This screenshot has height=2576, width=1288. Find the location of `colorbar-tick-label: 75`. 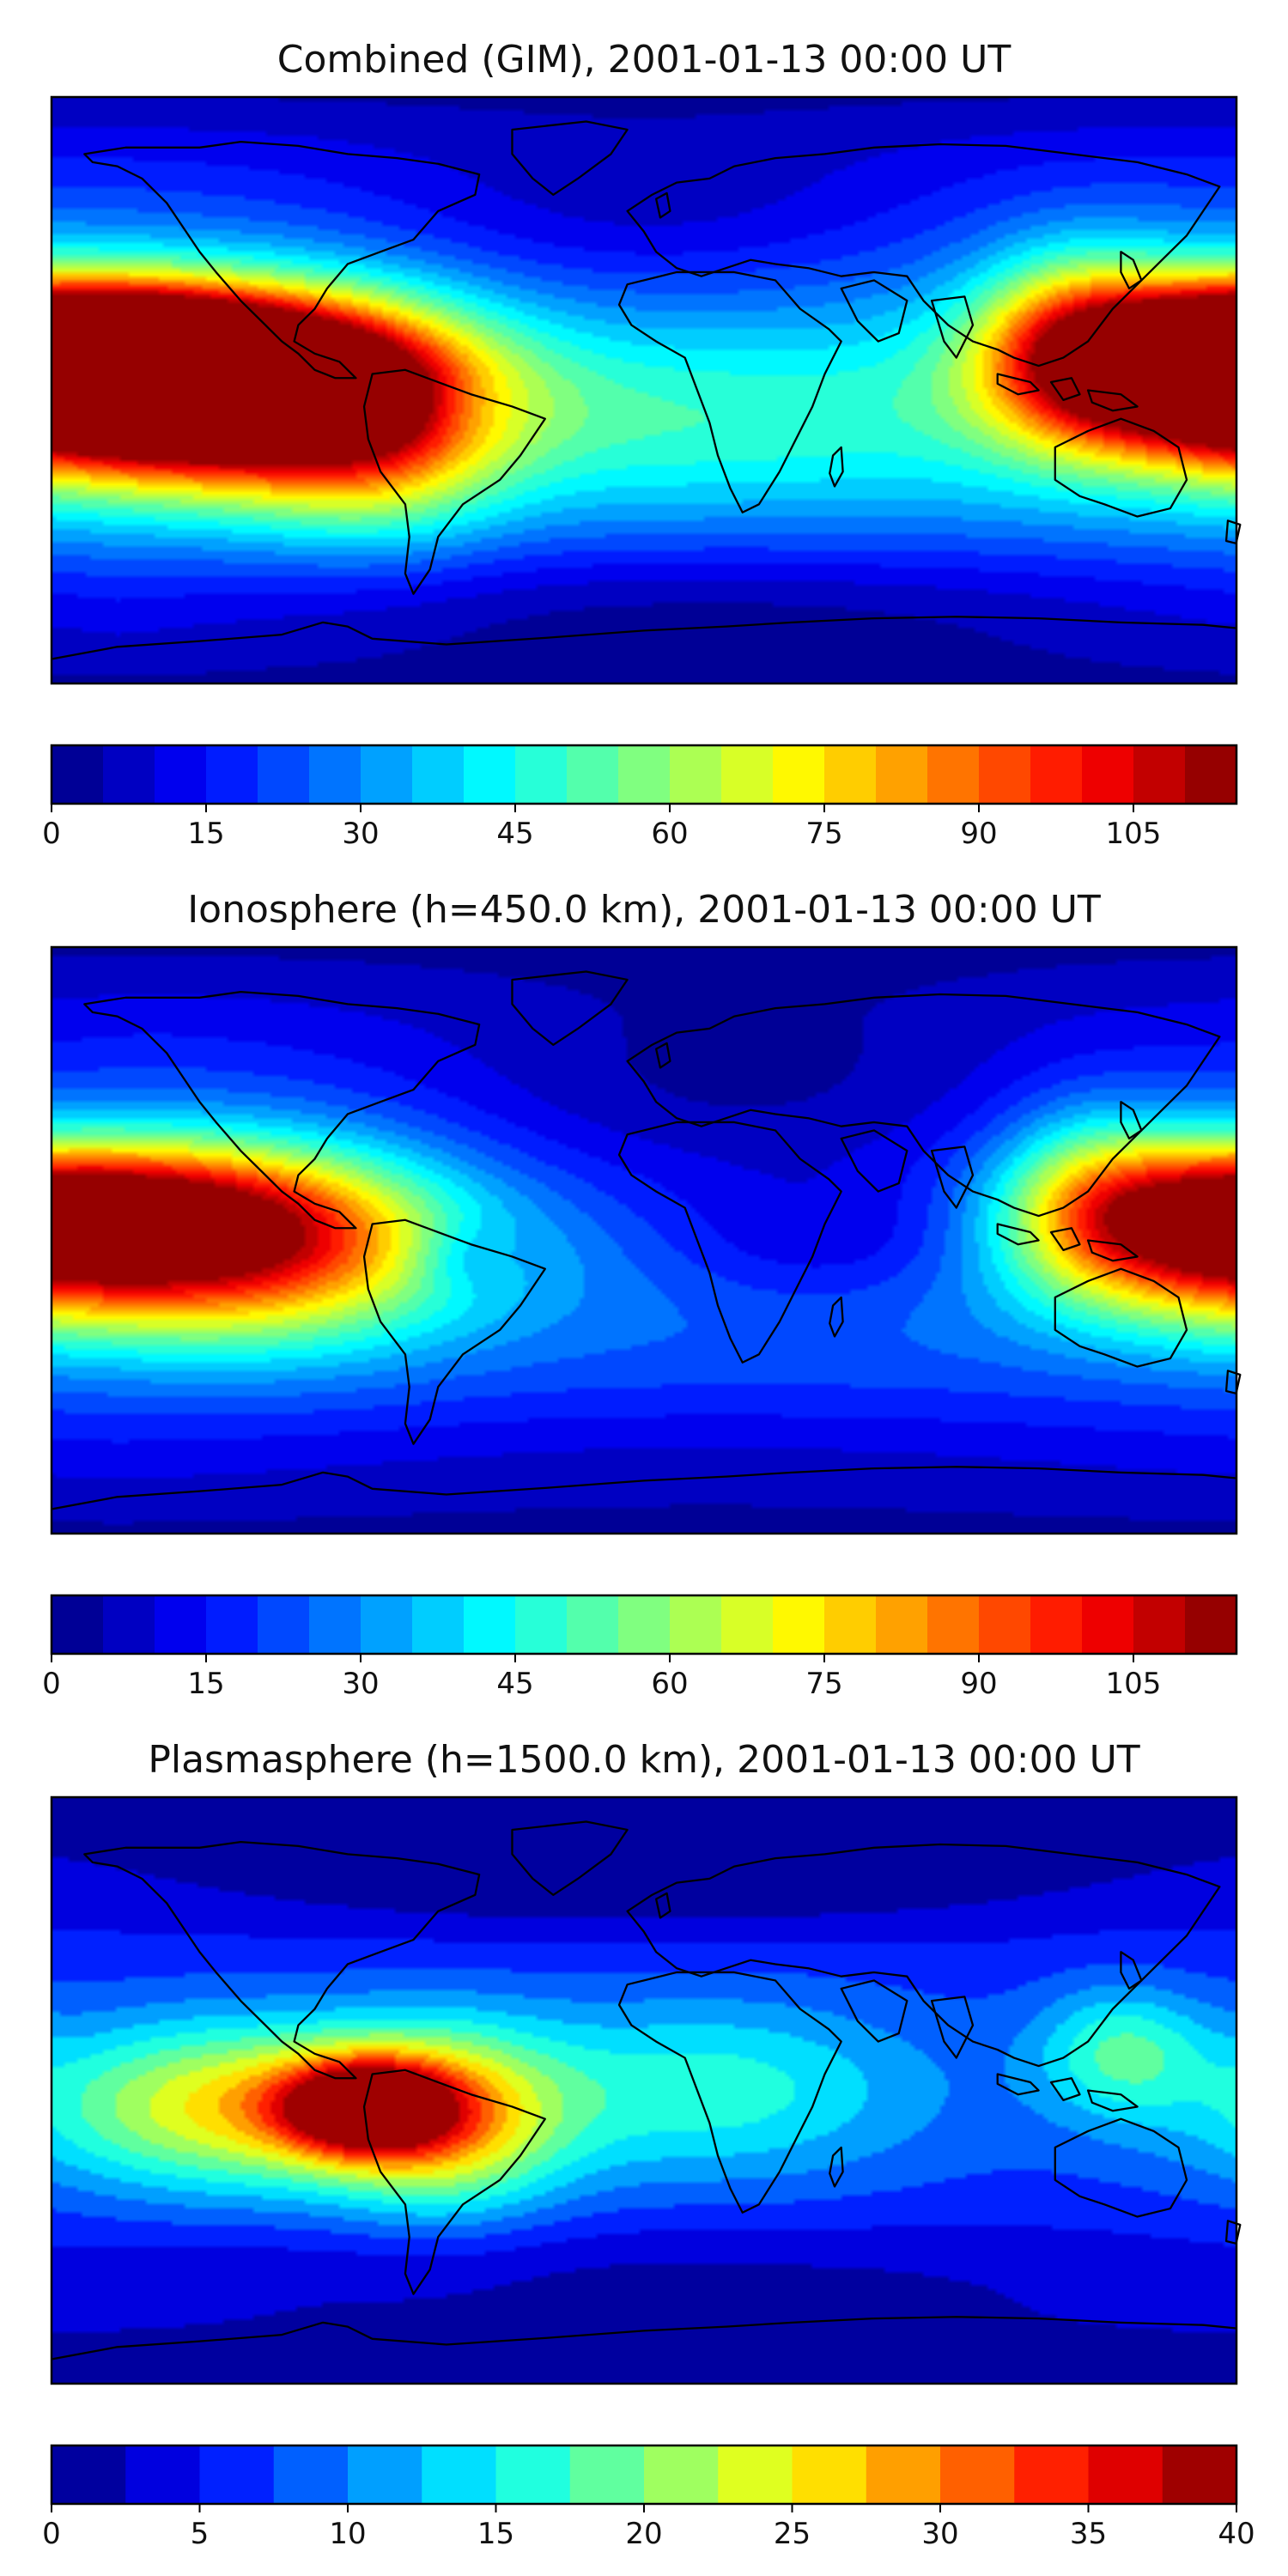

colorbar-tick-label: 75 is located at coordinates (823, 1684).